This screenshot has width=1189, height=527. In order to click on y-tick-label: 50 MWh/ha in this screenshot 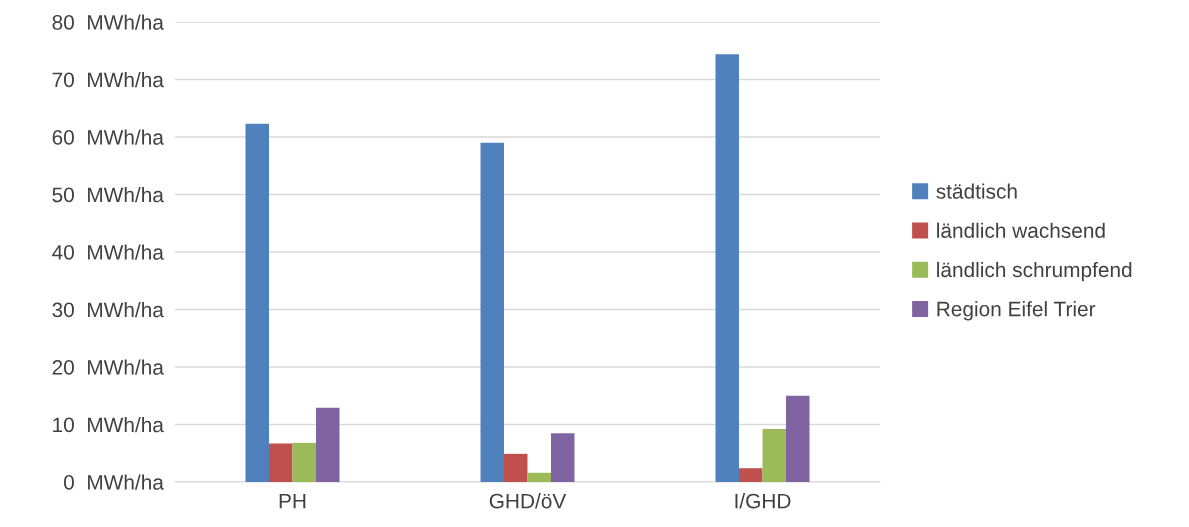, I will do `click(108, 194)`.